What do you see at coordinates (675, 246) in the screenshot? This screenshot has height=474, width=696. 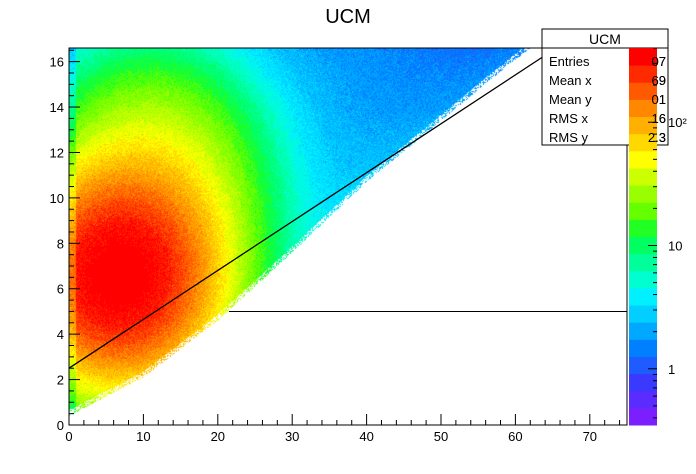 I see `color-bar-tick-label: 10` at bounding box center [675, 246].